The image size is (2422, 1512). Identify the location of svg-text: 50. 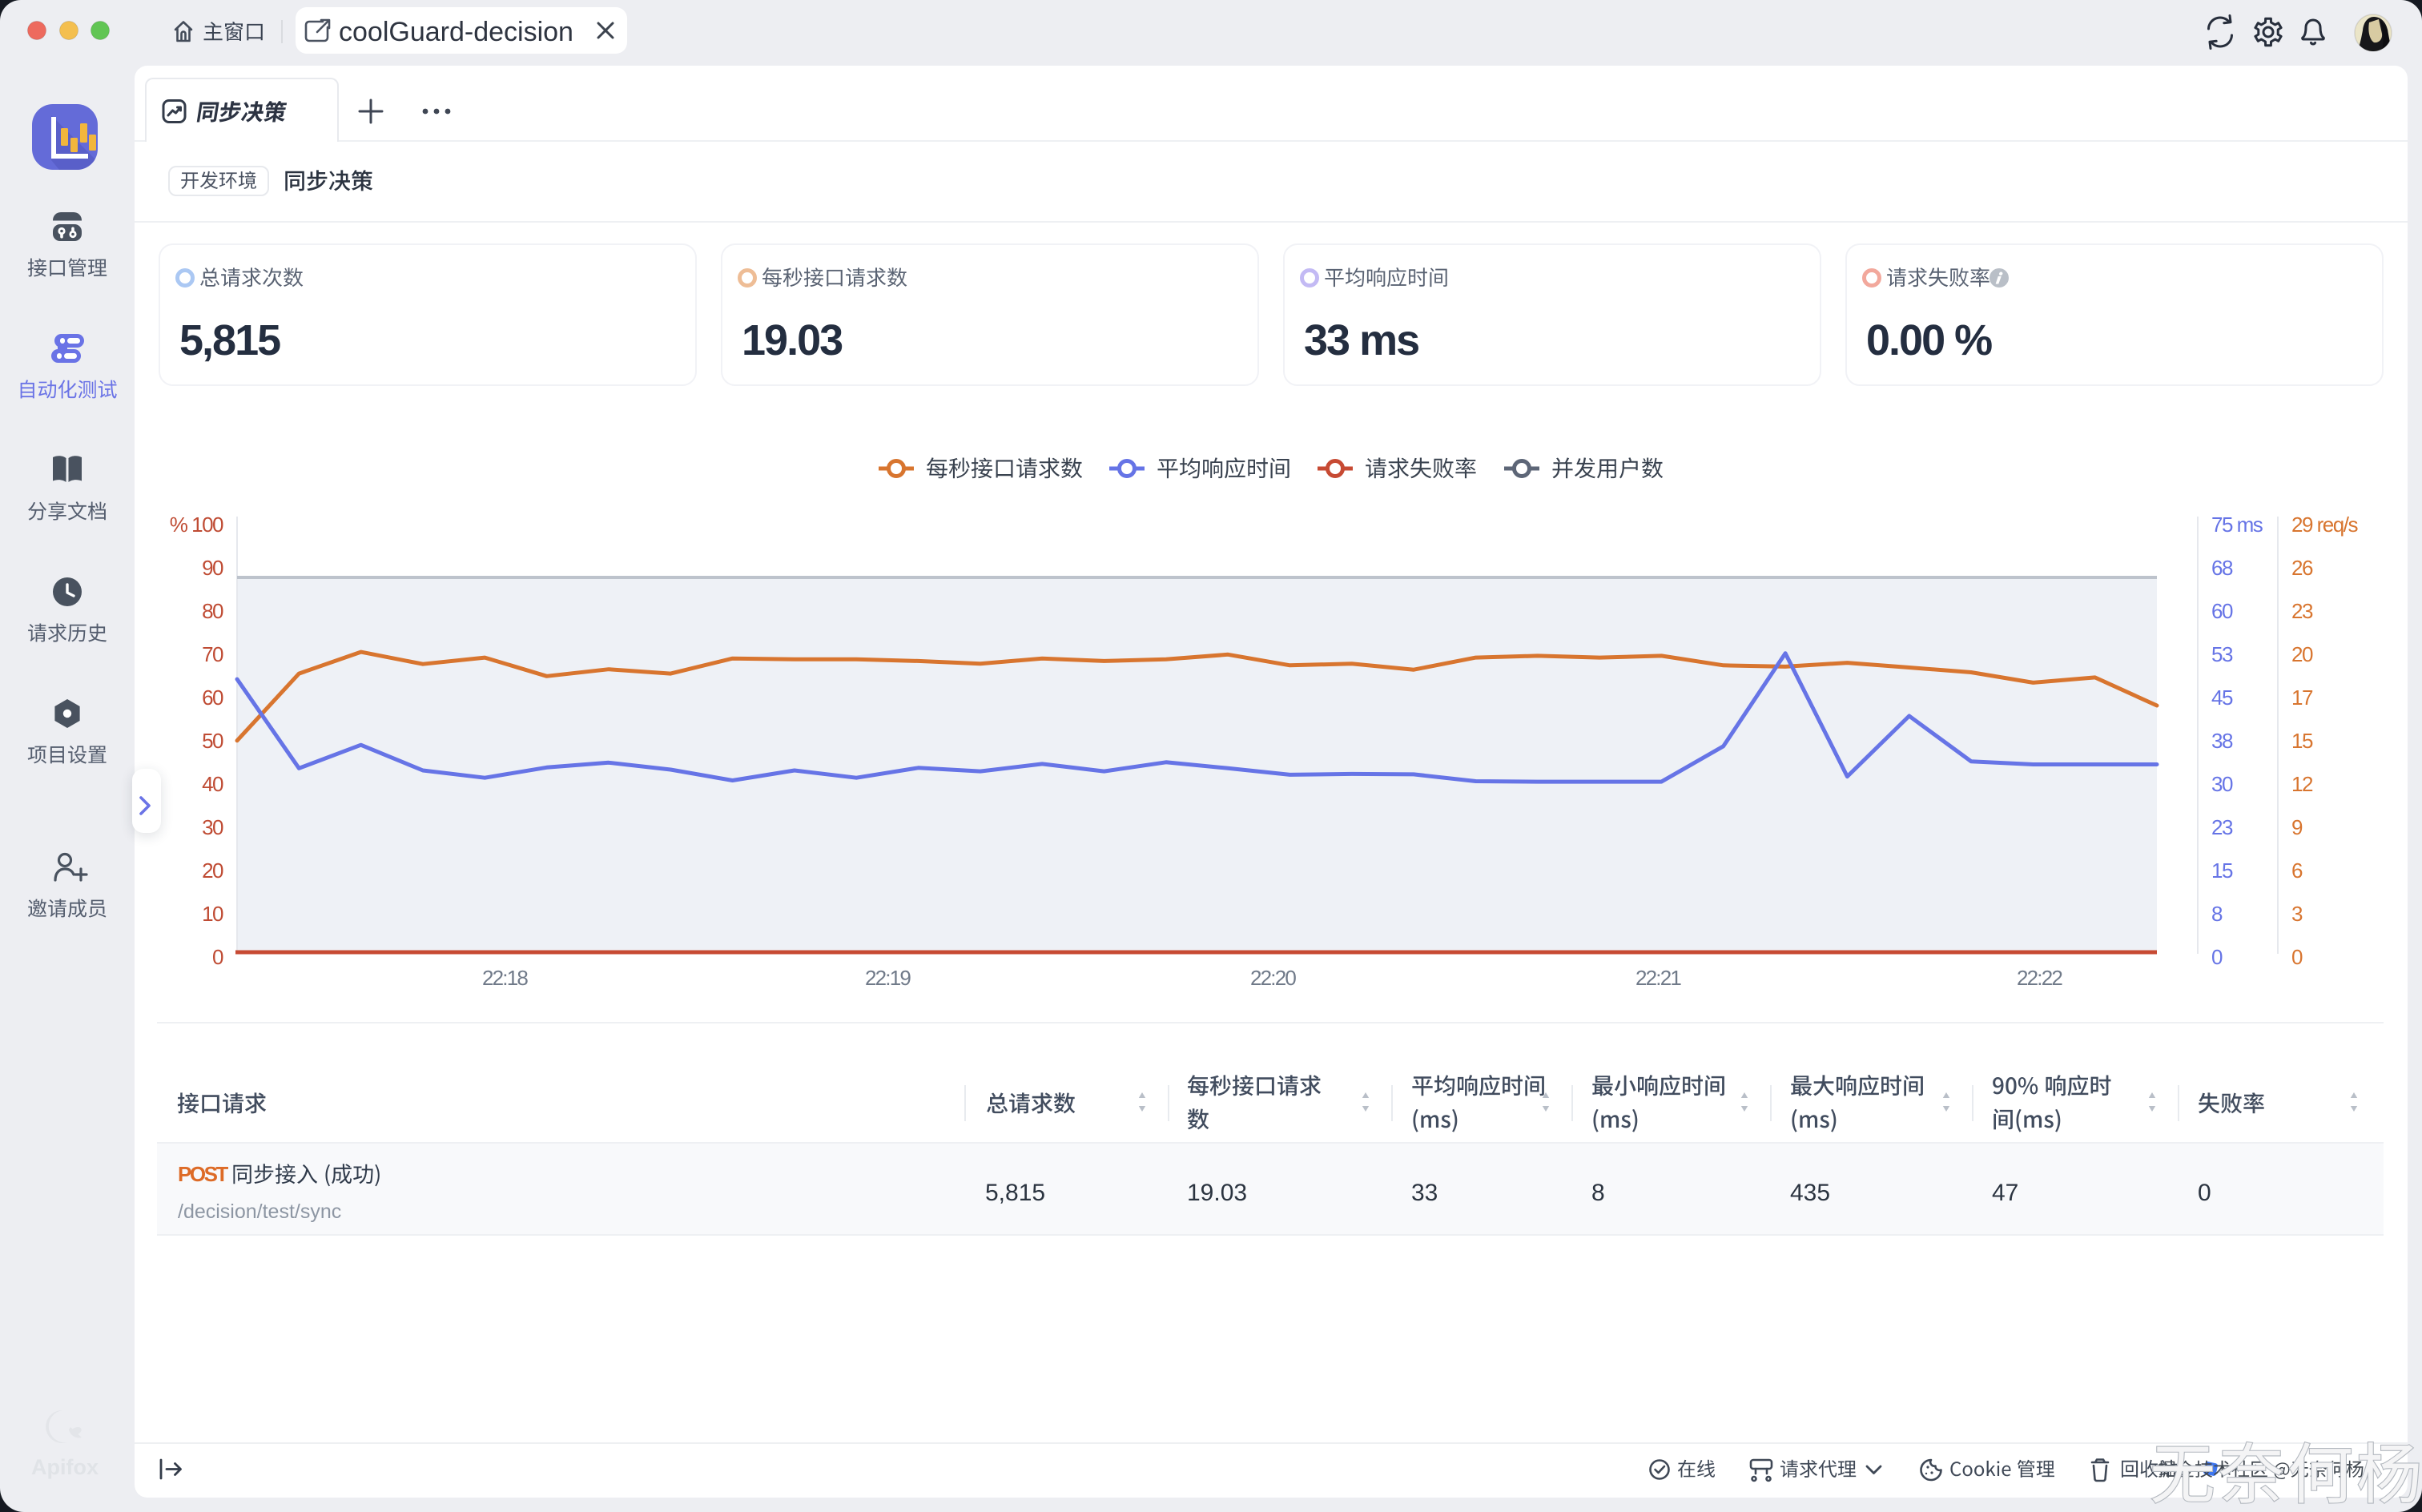
(212, 741).